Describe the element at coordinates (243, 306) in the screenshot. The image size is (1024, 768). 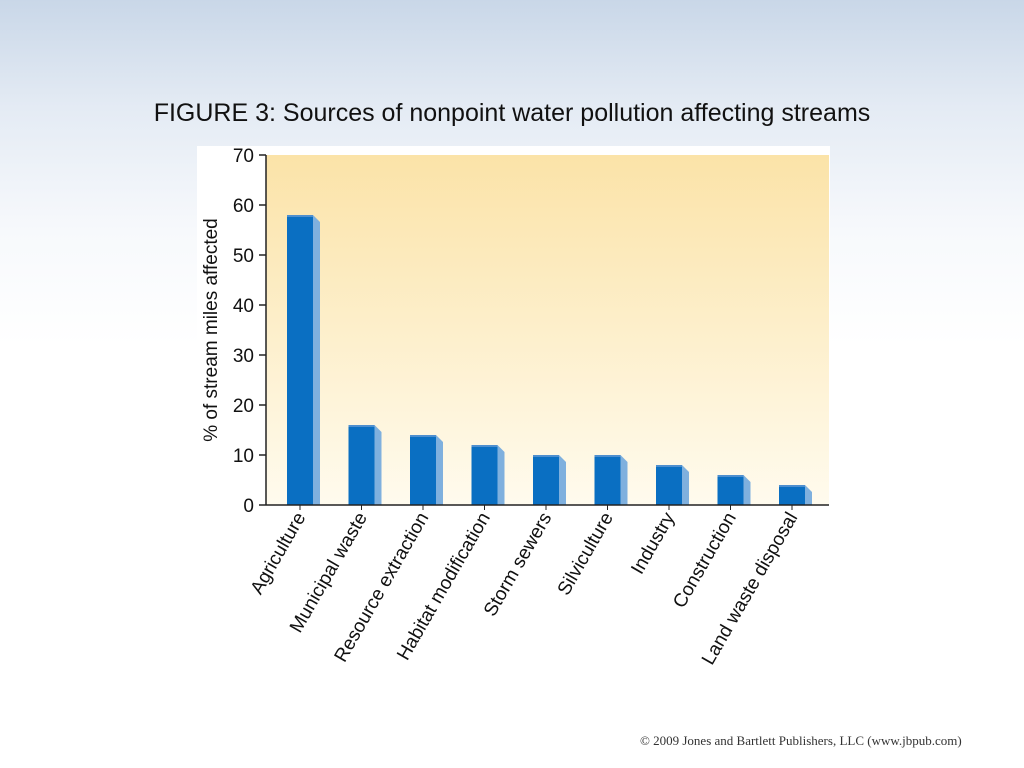
I see `y-tick-label: 40` at that location.